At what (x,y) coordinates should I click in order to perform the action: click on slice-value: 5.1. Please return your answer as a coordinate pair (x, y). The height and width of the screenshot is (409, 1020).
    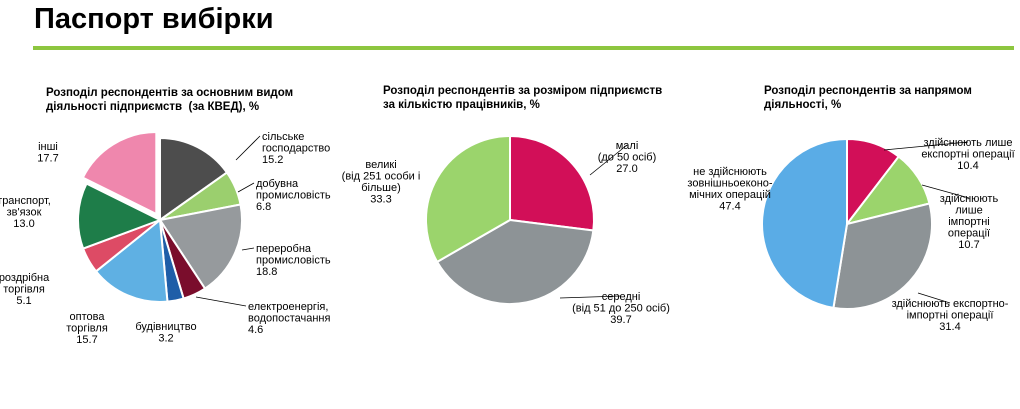
    Looking at the image, I should click on (23, 301).